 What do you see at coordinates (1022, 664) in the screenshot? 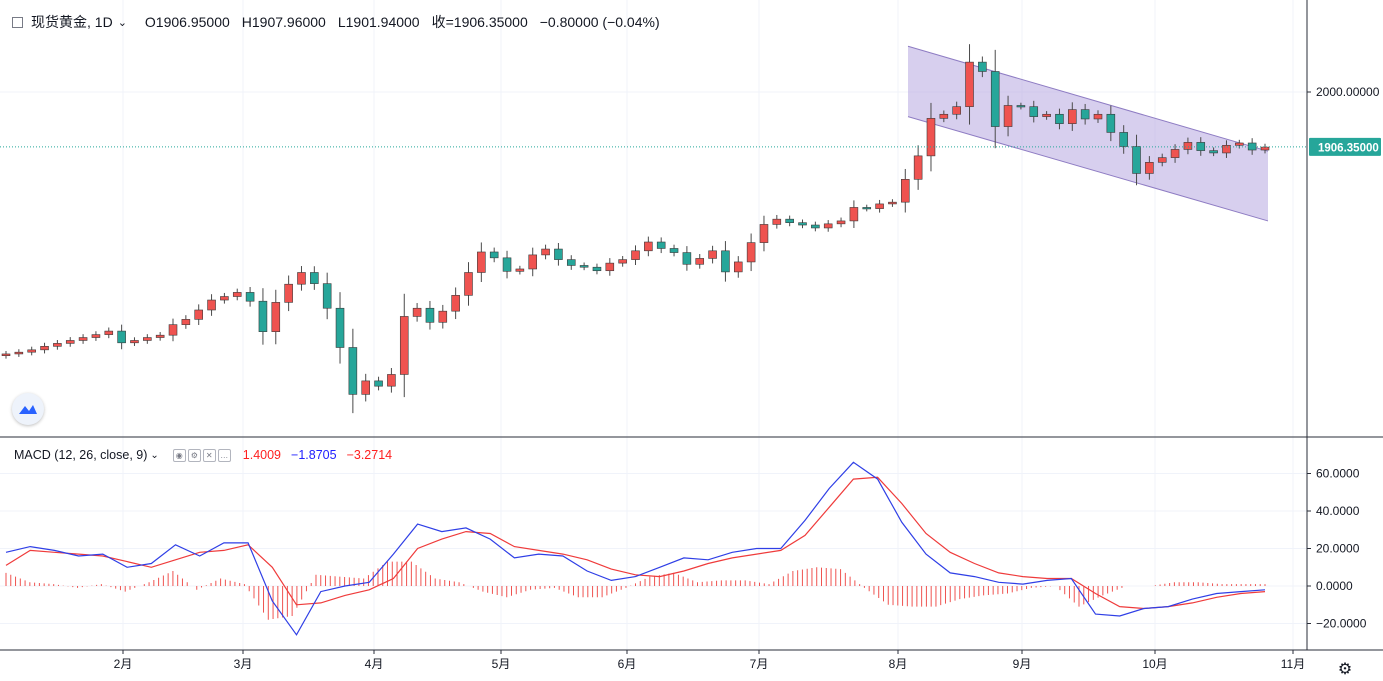
I see `time-tick-label: 9月` at bounding box center [1022, 664].